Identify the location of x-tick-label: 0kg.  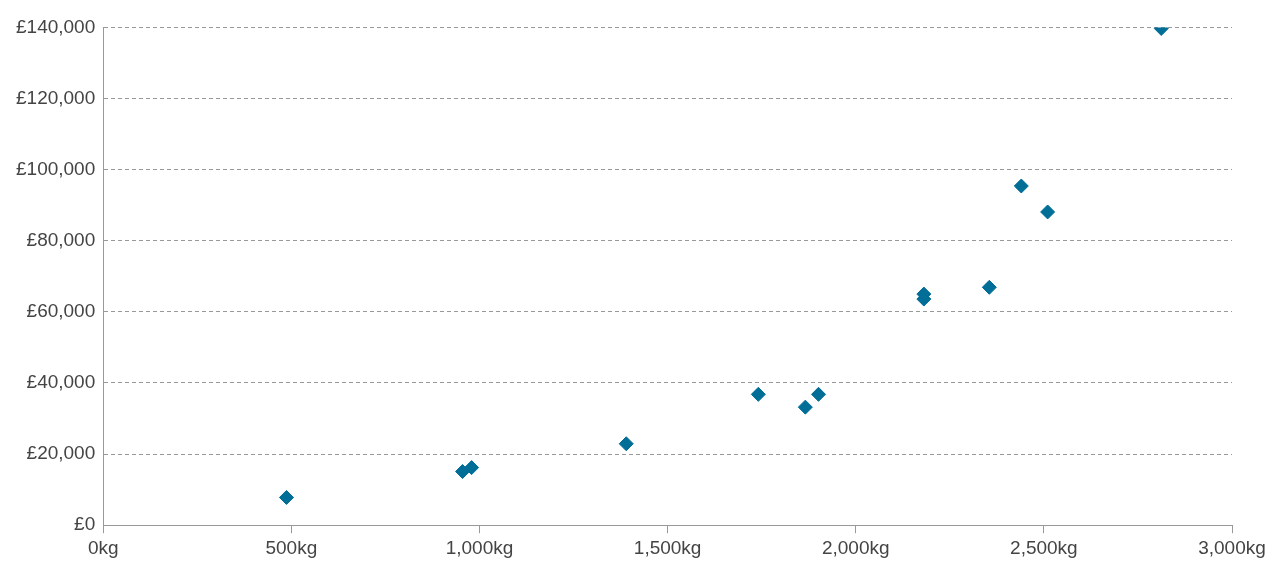
(103, 547).